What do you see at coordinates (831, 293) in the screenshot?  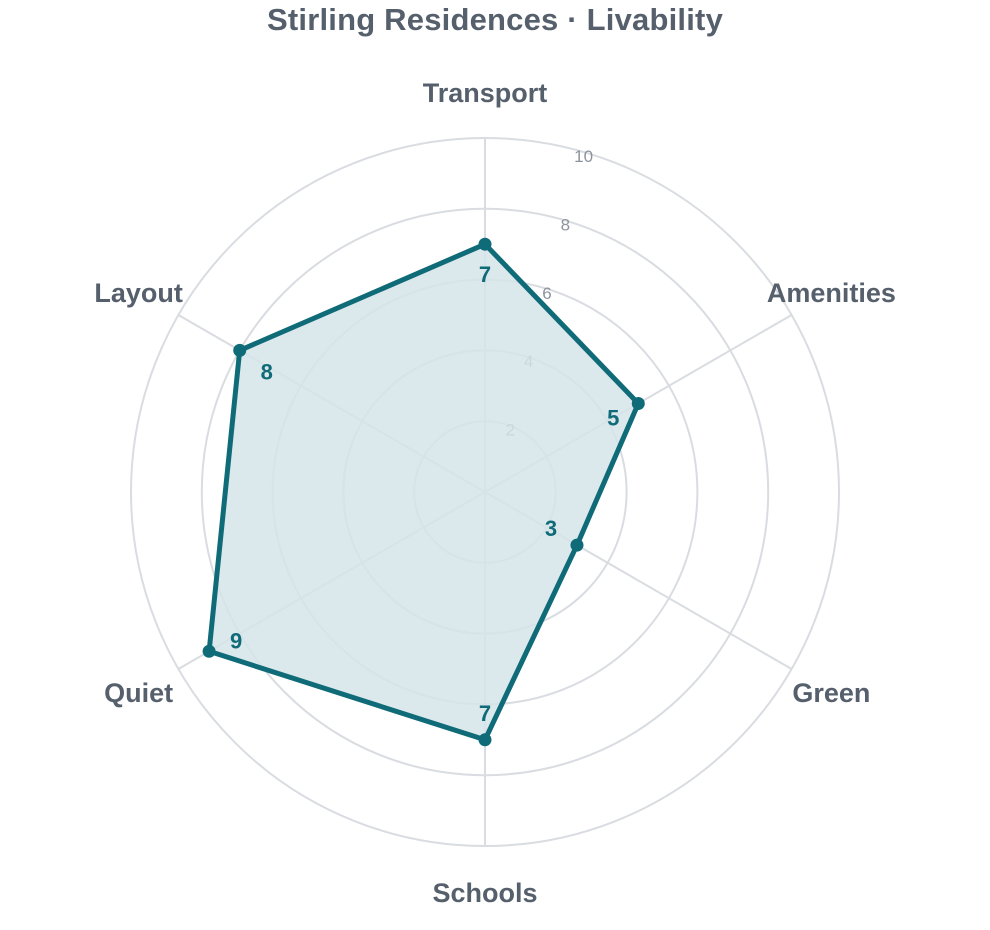 I see `axis-label-amenities: Amenities` at bounding box center [831, 293].